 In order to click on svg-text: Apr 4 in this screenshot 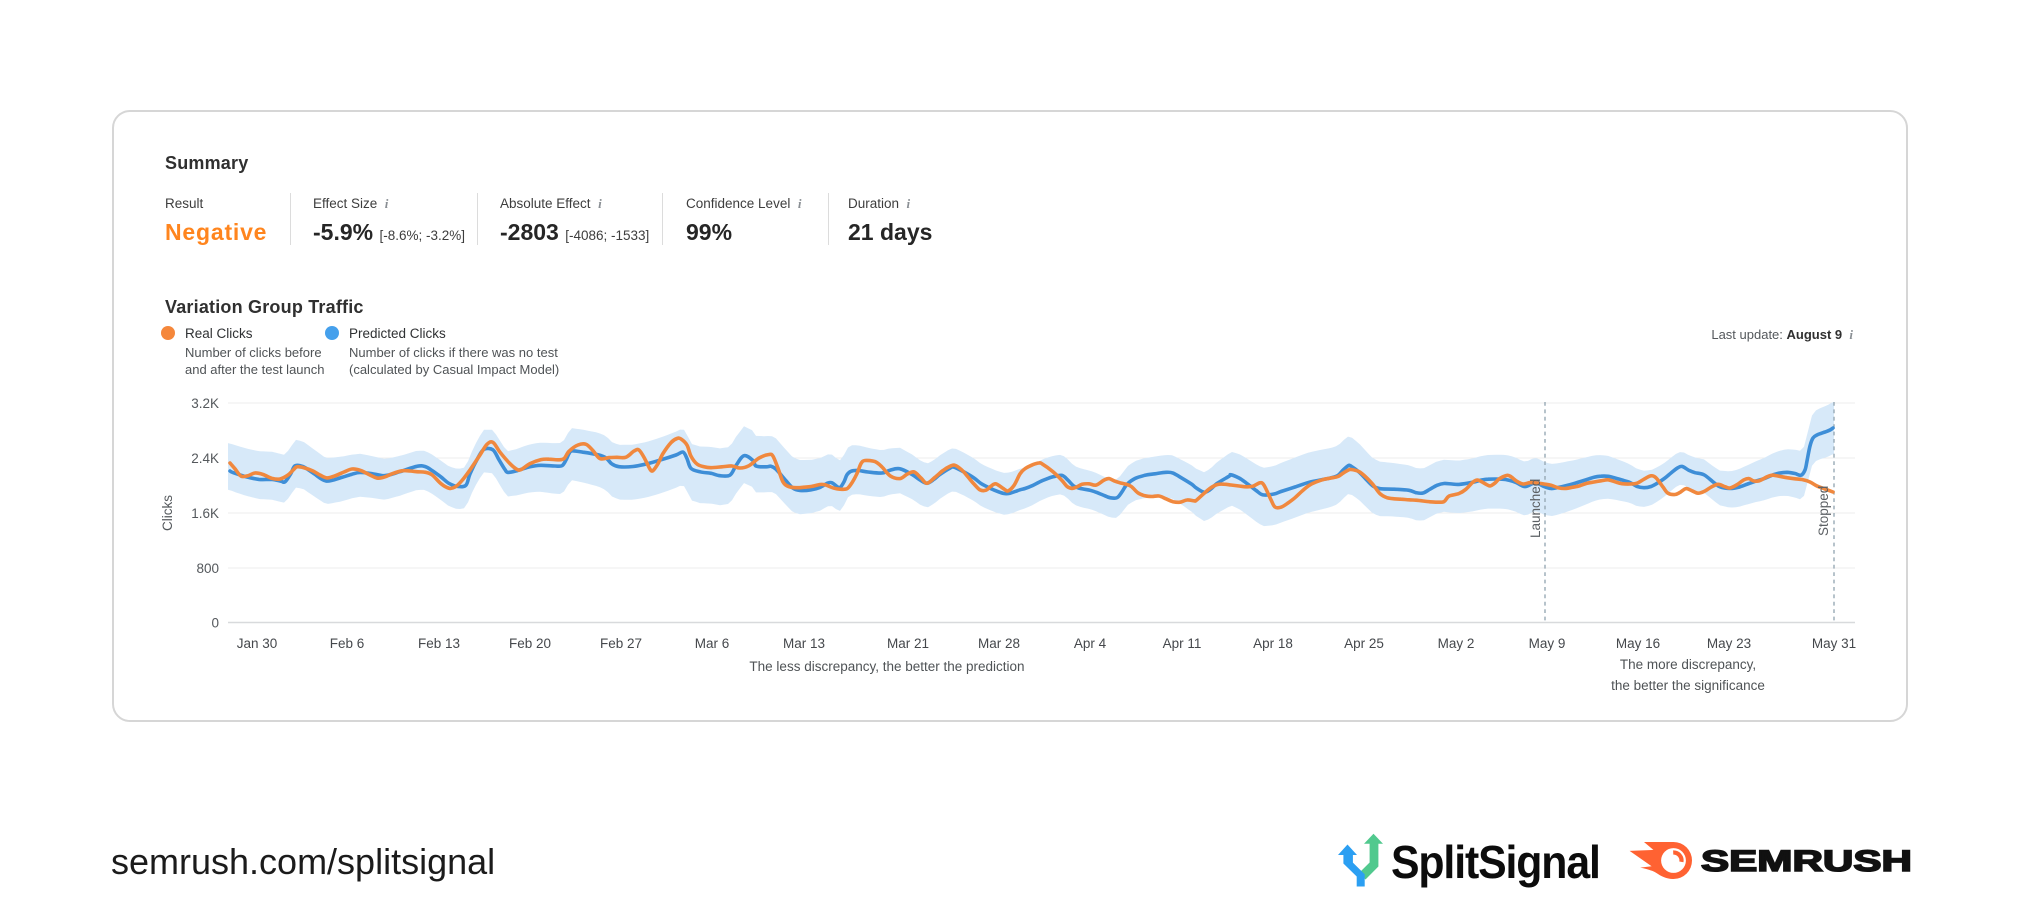, I will do `click(1090, 643)`.